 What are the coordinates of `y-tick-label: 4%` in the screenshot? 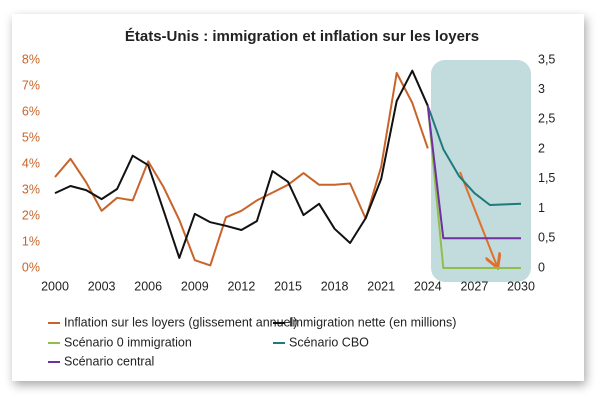 It's located at (31, 163).